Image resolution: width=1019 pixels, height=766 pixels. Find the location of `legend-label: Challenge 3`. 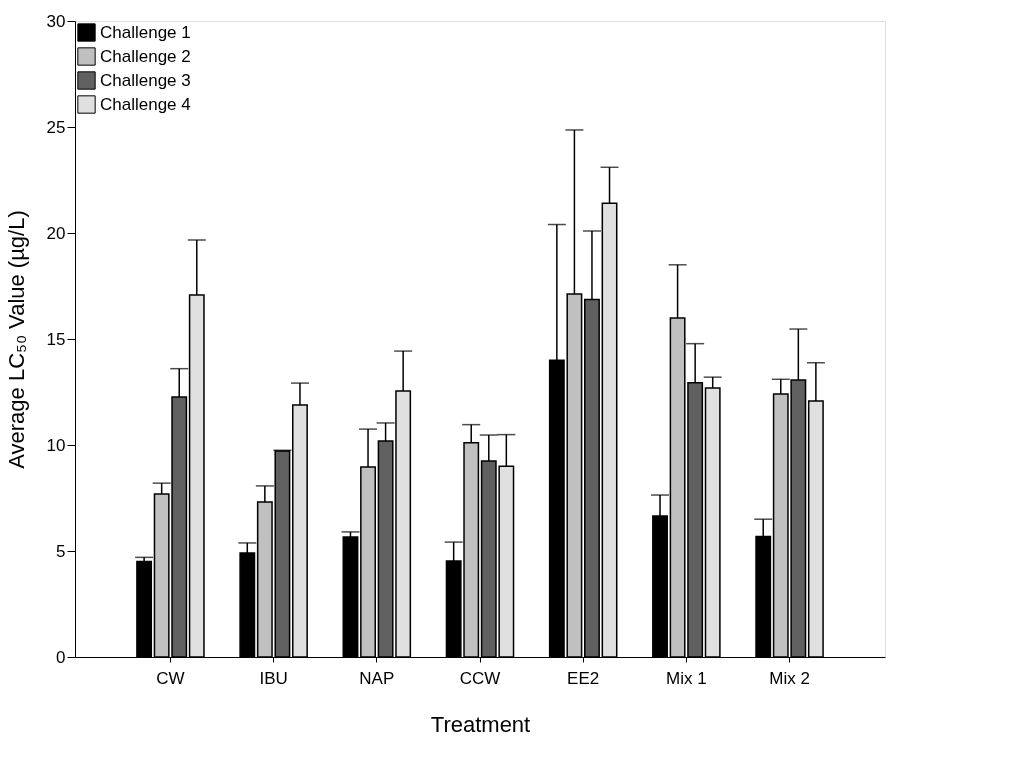

legend-label: Challenge 3 is located at coordinates (145, 80).